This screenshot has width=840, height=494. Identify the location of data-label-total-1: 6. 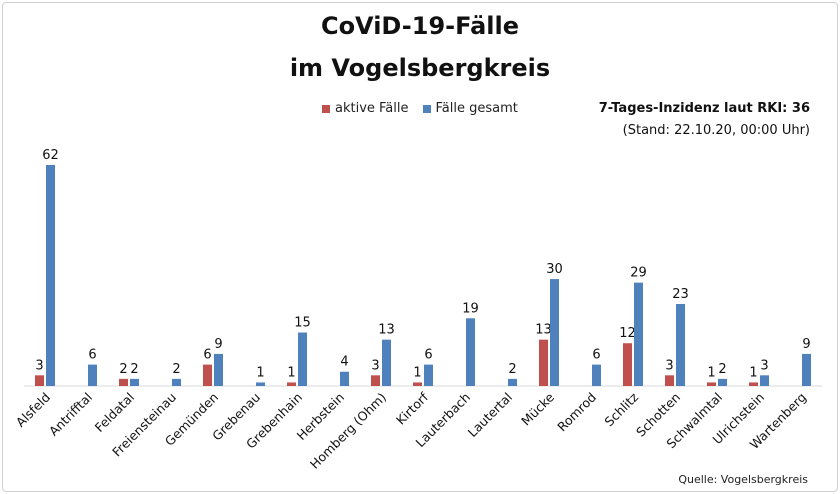
(92, 355).